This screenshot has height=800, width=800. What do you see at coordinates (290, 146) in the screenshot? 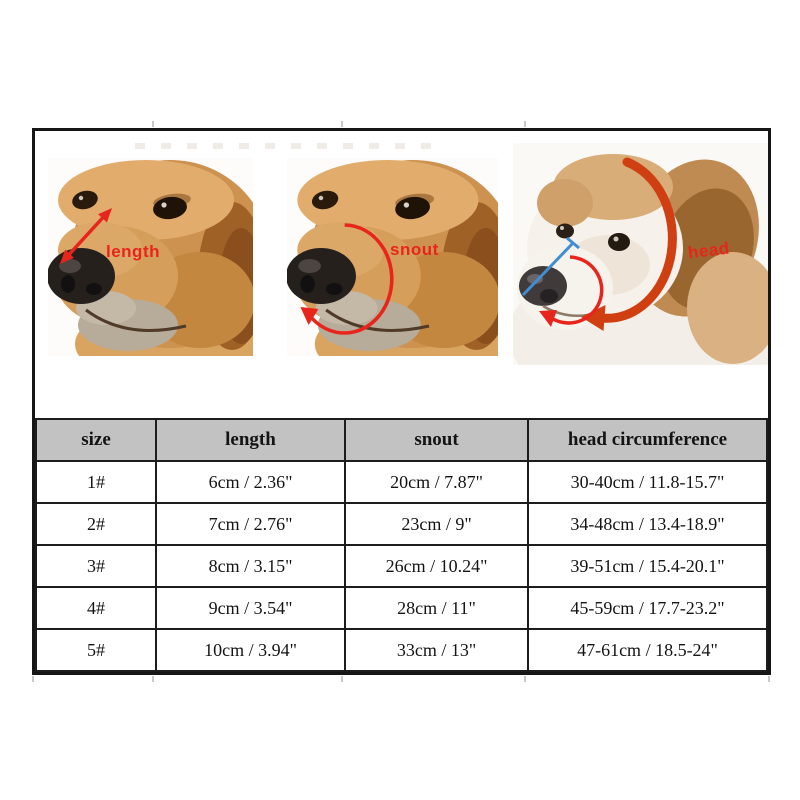
I see `faint-watermark` at bounding box center [290, 146].